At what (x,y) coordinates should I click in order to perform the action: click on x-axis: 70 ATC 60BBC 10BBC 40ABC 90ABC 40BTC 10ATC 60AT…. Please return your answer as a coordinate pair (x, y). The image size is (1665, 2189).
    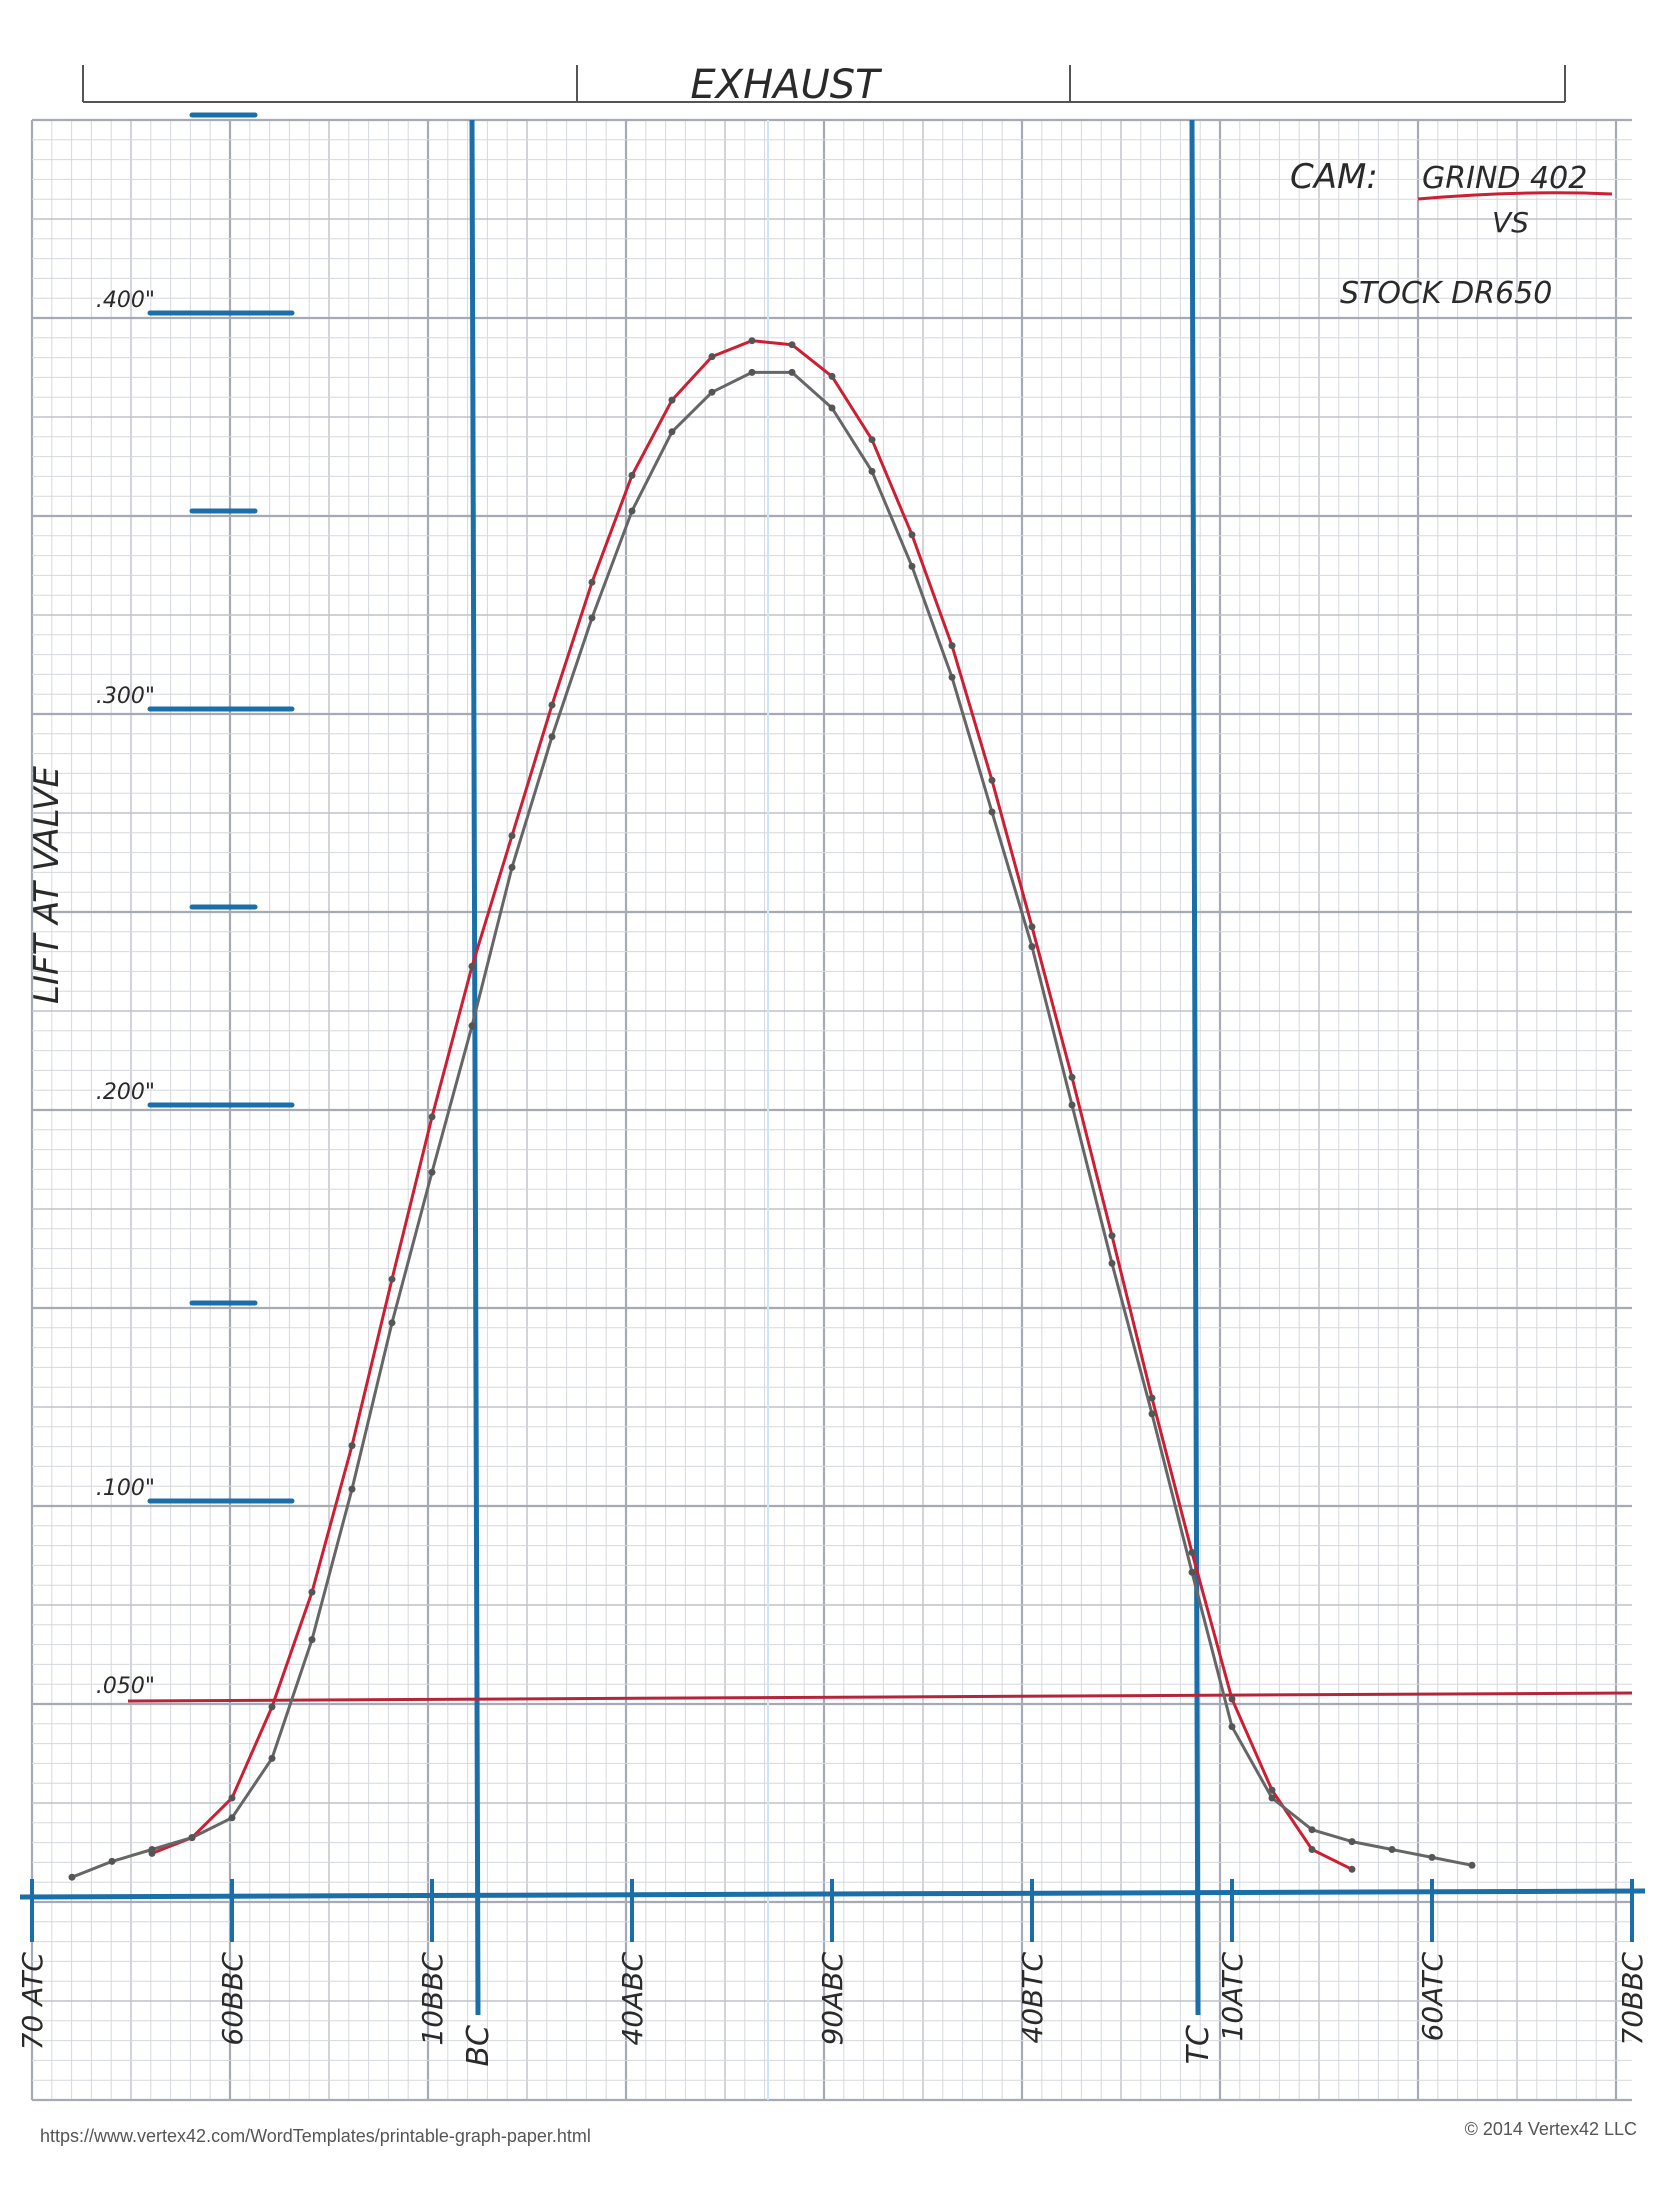
    Looking at the image, I should click on (832, 1964).